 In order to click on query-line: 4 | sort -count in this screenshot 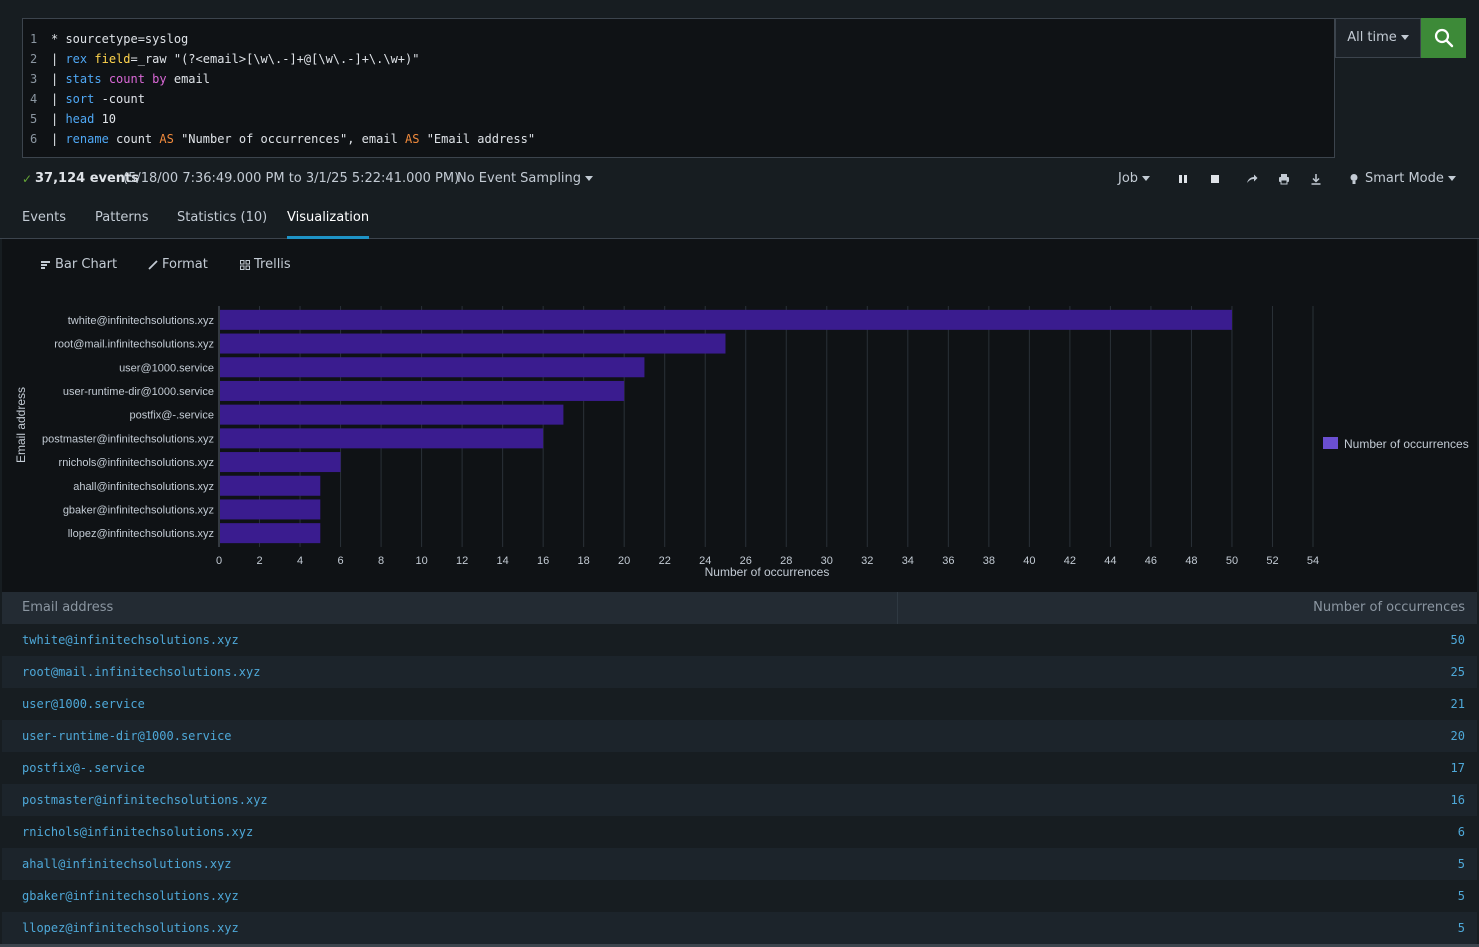, I will do `click(84, 99)`.